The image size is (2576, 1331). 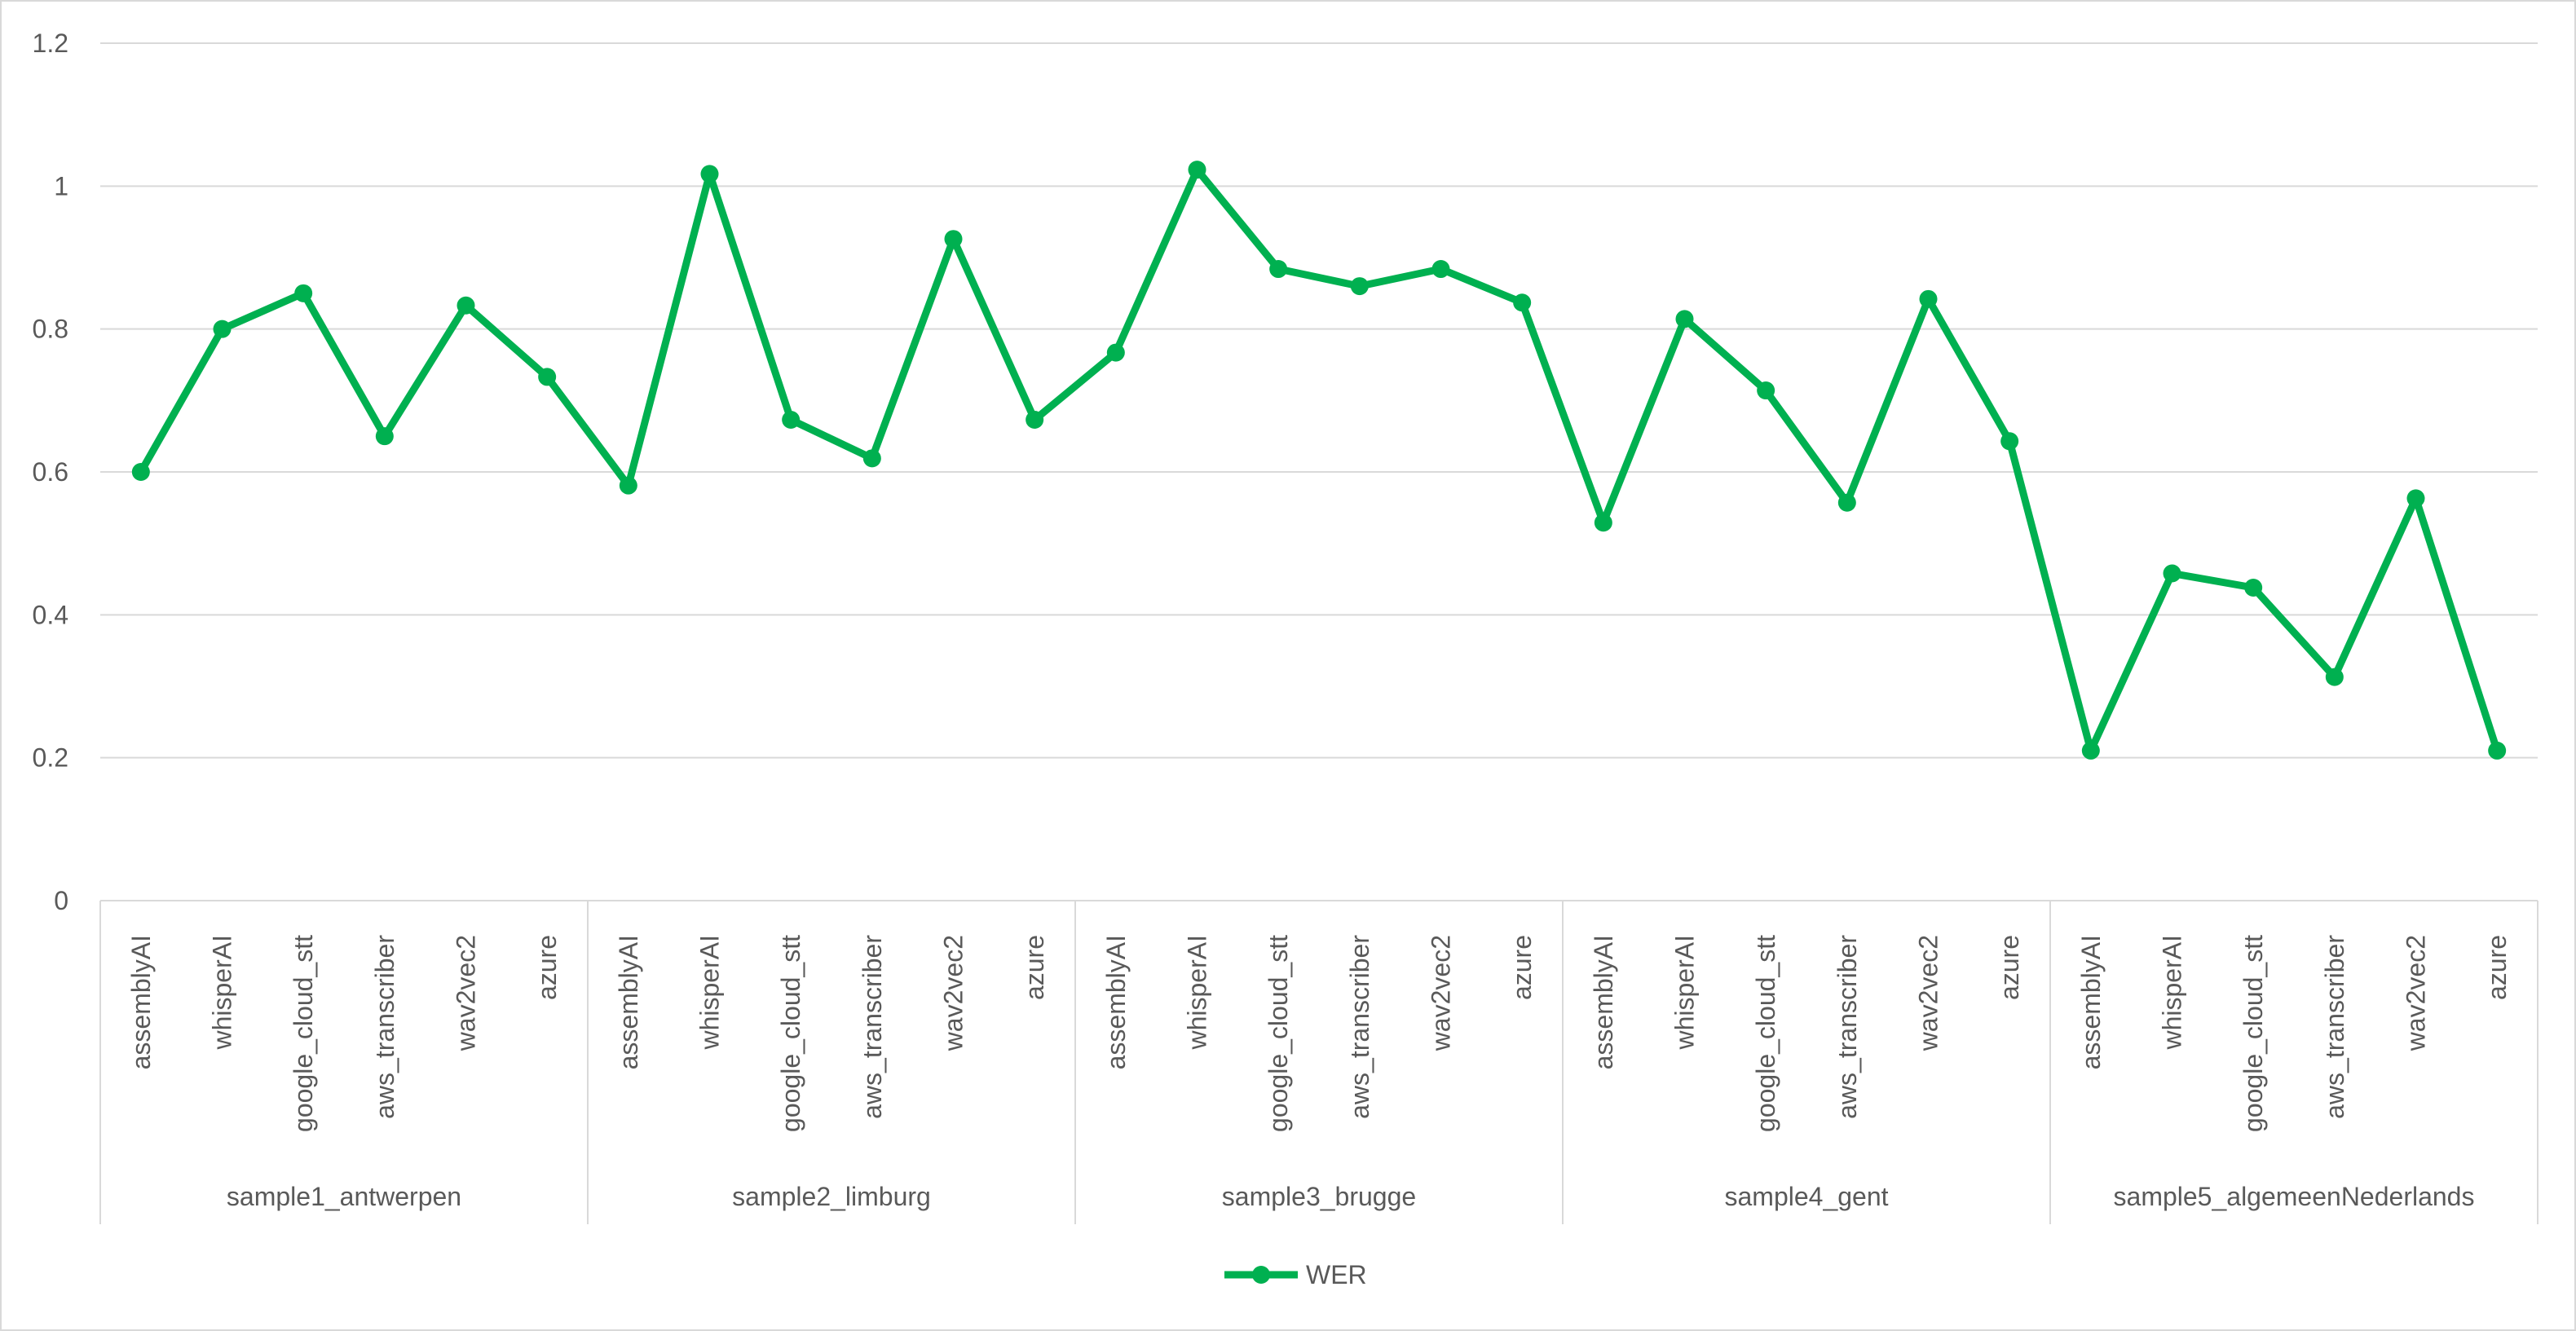 What do you see at coordinates (344, 1196) in the screenshot?
I see `group-label: sample1_antwerpen` at bounding box center [344, 1196].